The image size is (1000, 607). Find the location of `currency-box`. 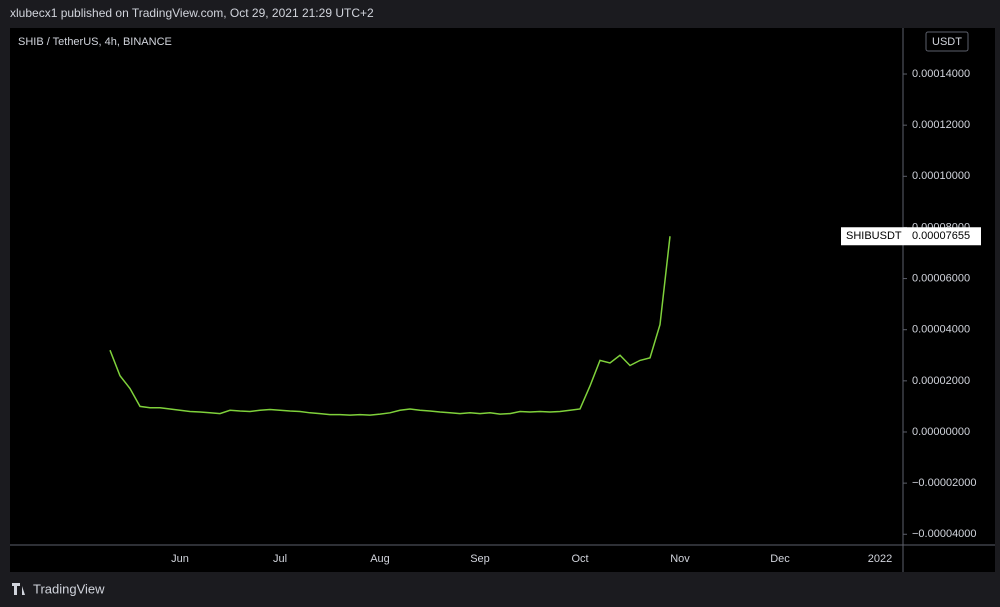

currency-box is located at coordinates (947, 41).